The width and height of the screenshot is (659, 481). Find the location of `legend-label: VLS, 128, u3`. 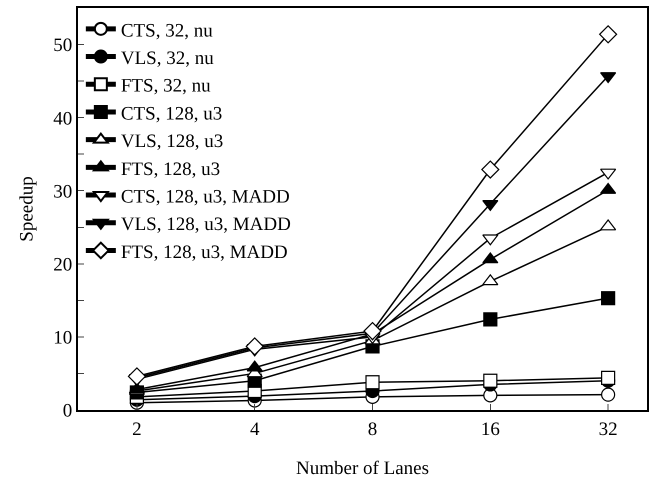

legend-label: VLS, 128, u3 is located at coordinates (172, 141).